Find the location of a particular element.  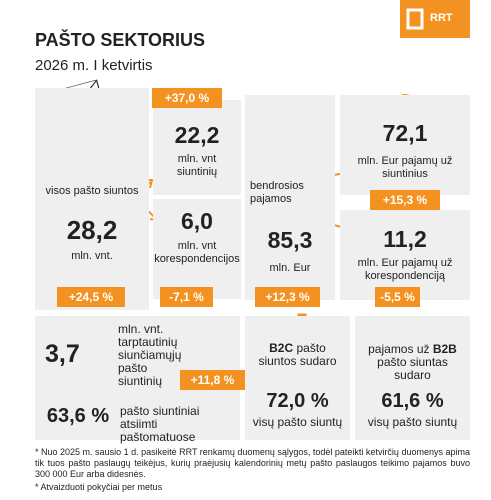

value: 85,3 is located at coordinates (290, 240).